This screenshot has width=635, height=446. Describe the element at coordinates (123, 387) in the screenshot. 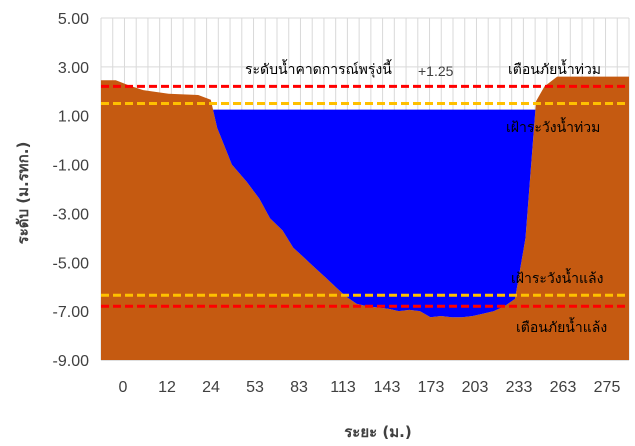

I see `x-tick-label: 0` at that location.